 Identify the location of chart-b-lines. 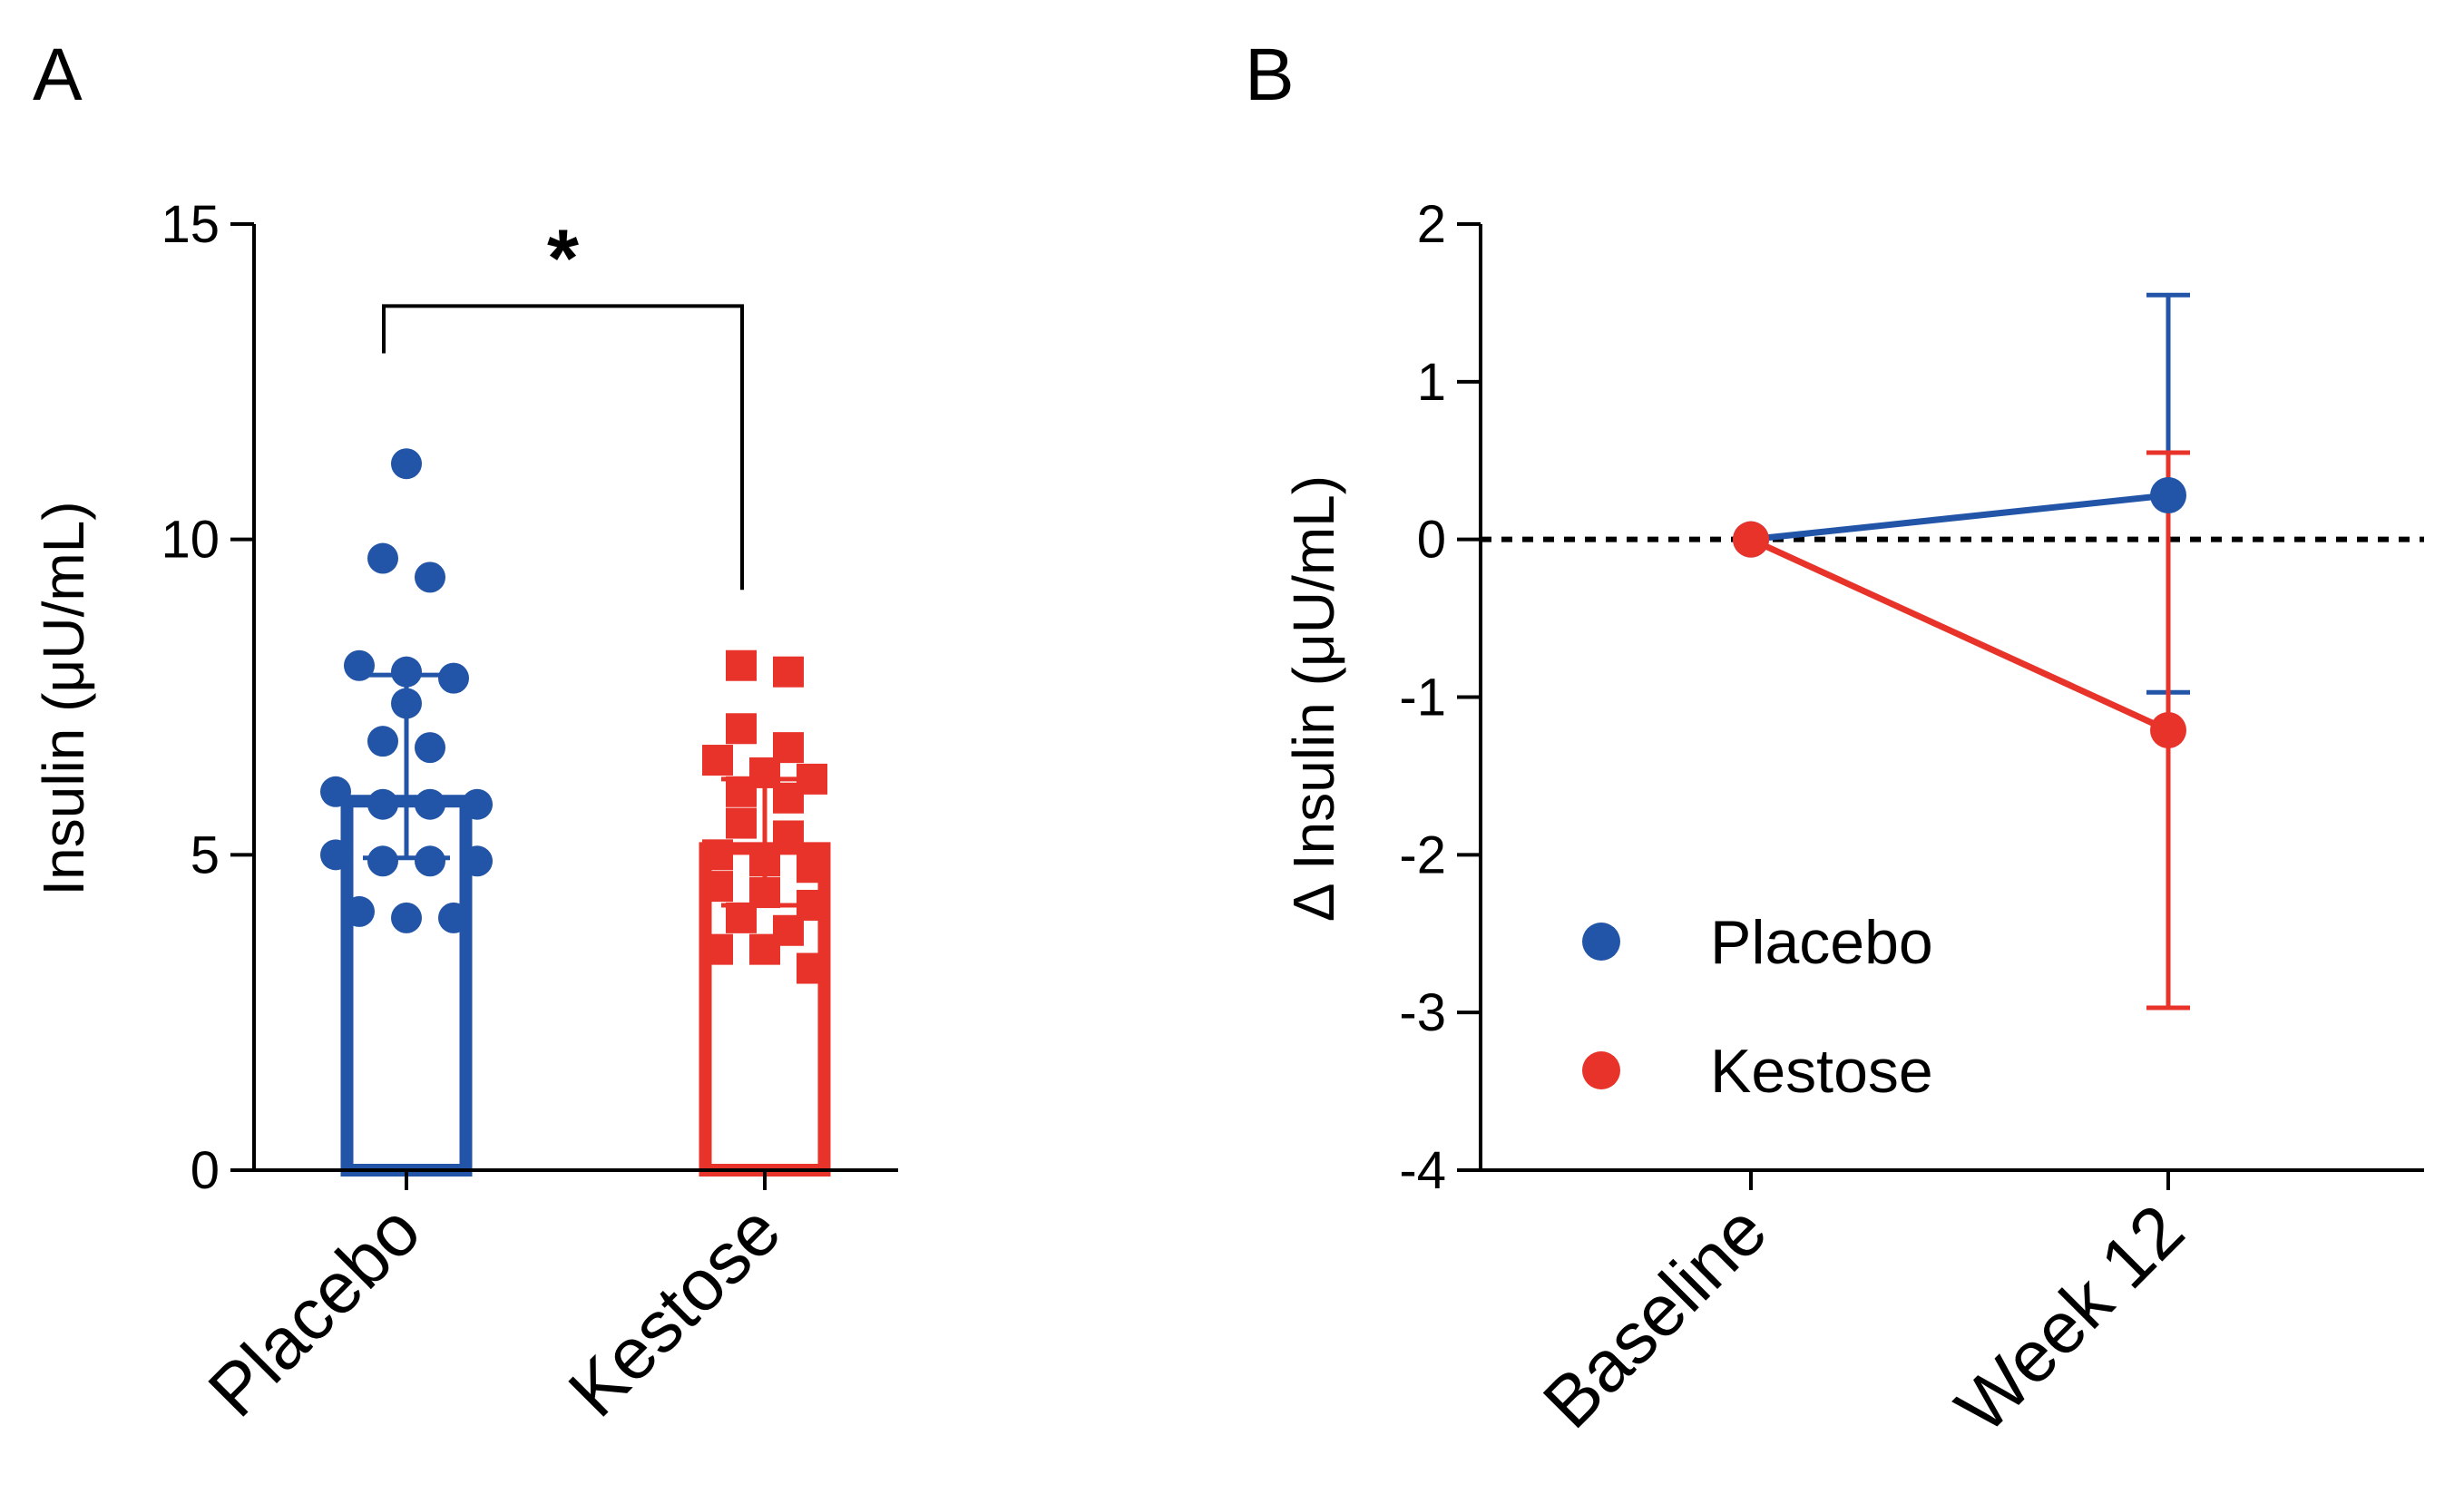
(1959, 613).